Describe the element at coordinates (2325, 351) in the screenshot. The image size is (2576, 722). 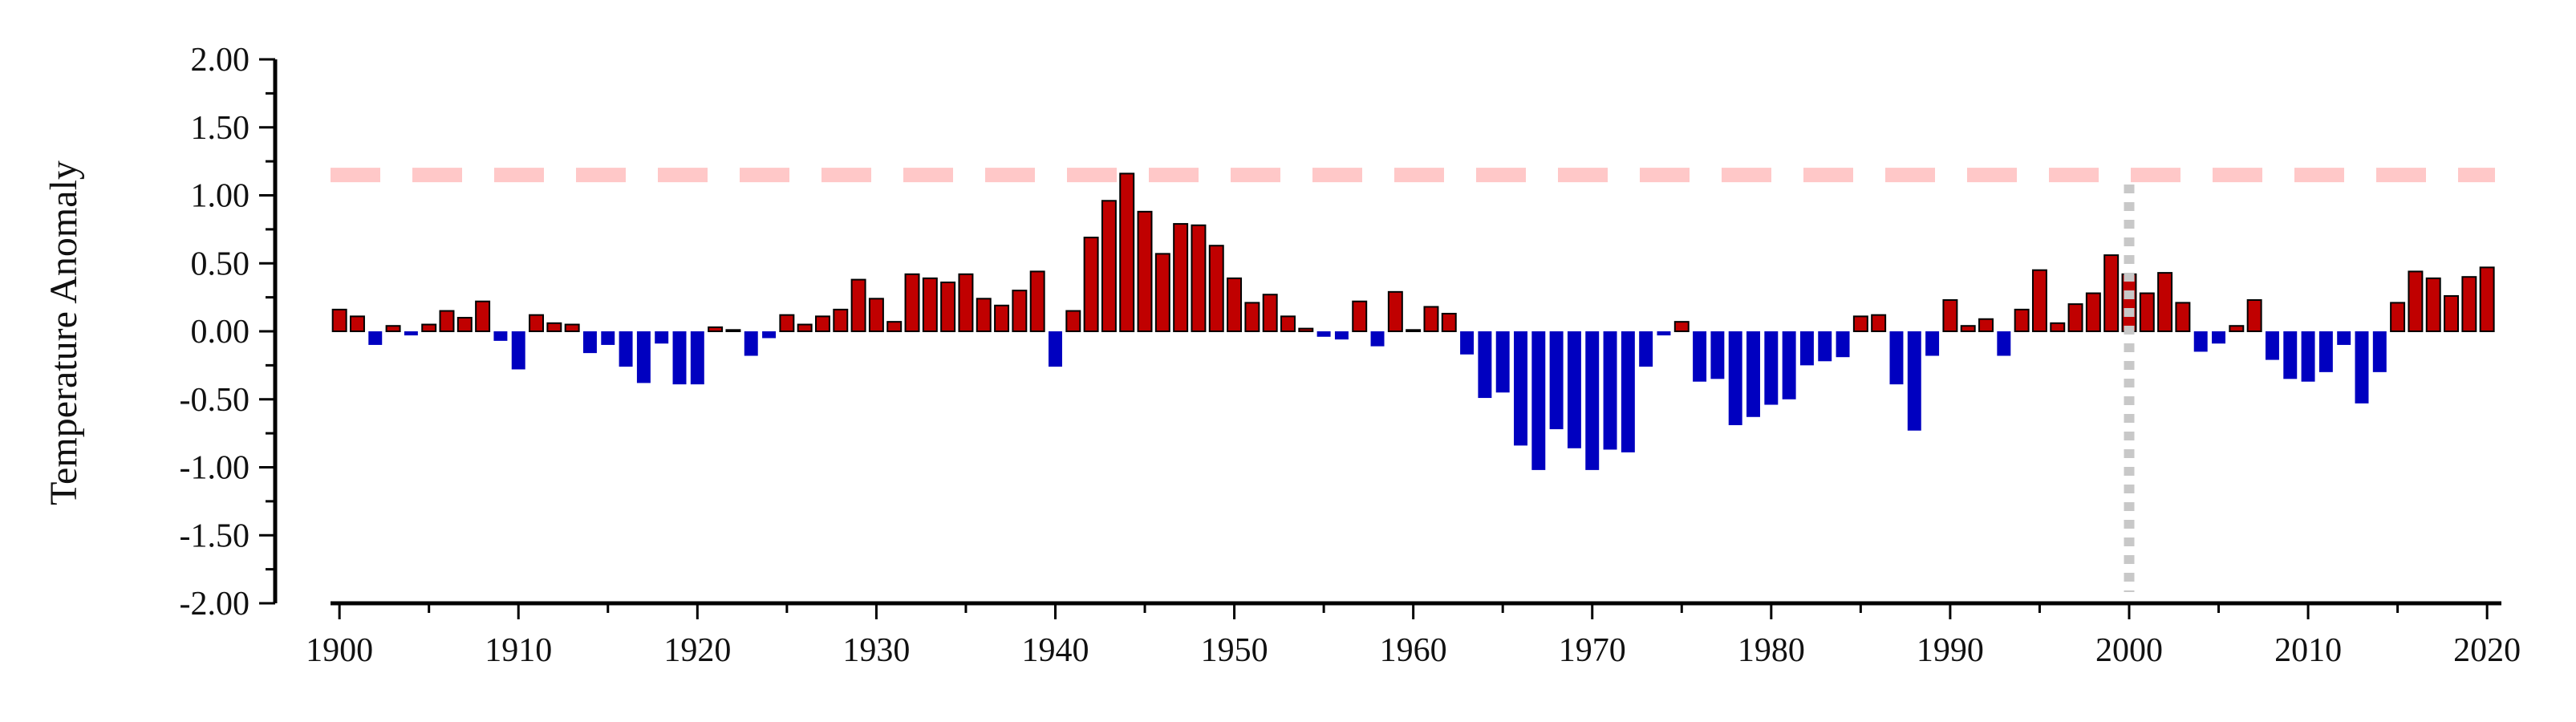
I see `bar-2011` at that location.